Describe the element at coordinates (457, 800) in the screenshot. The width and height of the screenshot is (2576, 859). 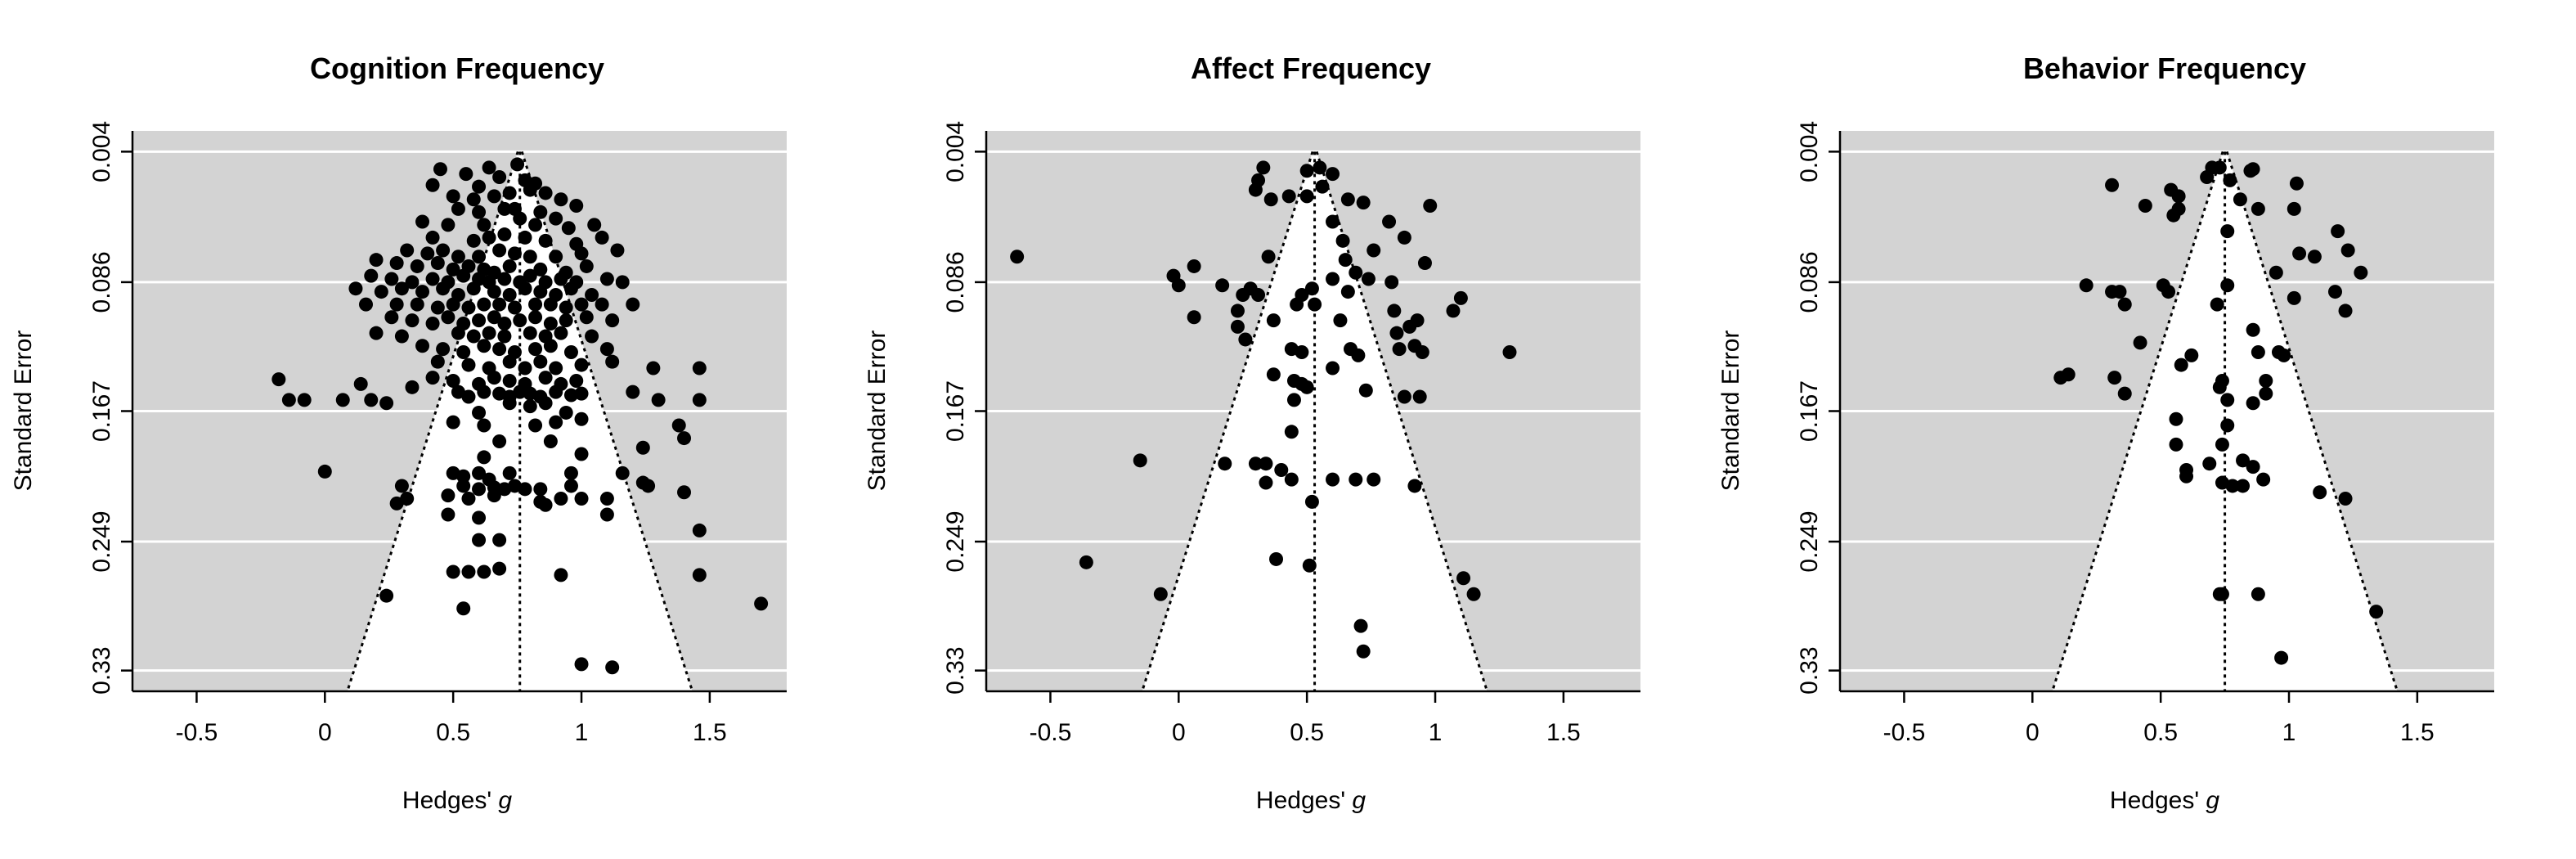
I see `x-axis-label: Hedges' g` at that location.